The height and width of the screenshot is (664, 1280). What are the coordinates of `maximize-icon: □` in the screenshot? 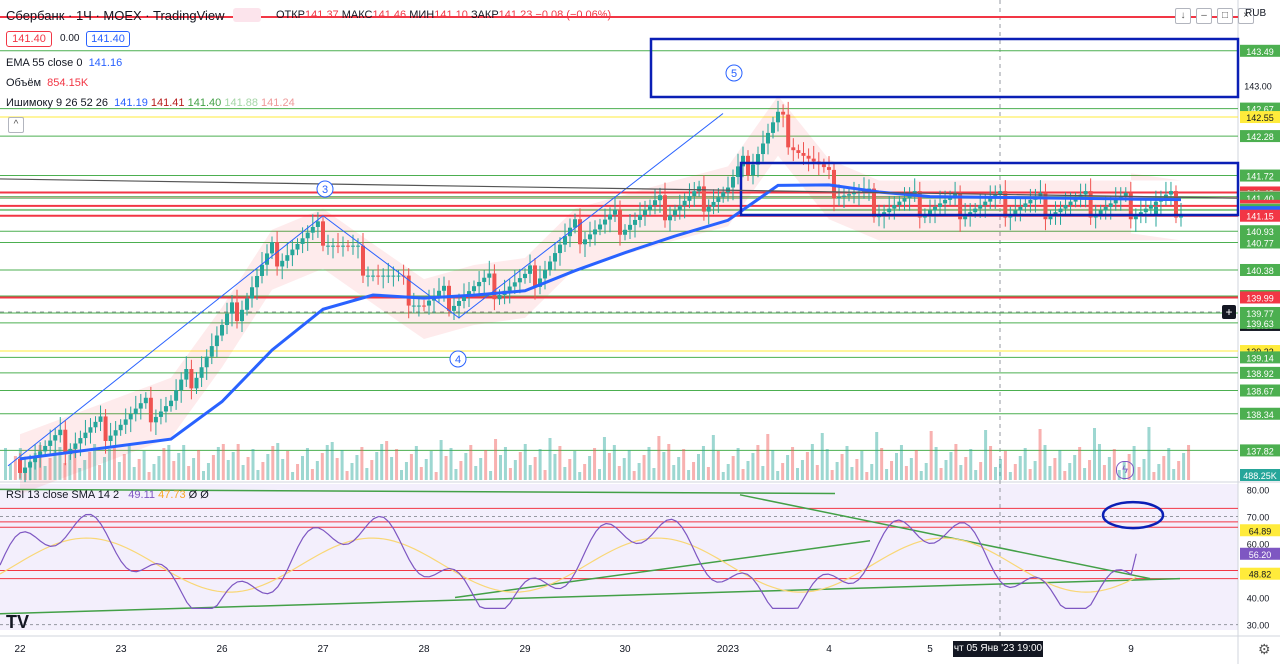 It's located at (1225, 16).